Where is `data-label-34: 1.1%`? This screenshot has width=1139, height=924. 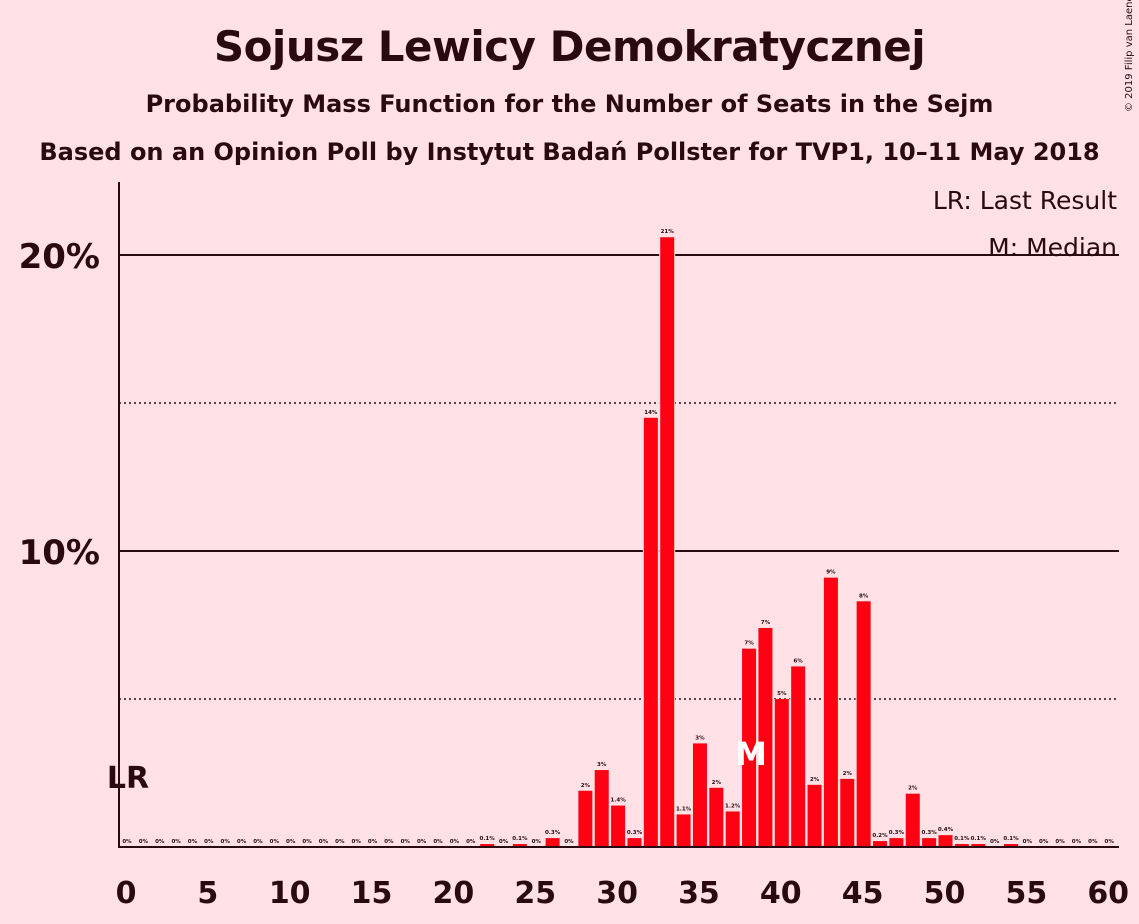 data-label-34: 1.1% is located at coordinates (684, 809).